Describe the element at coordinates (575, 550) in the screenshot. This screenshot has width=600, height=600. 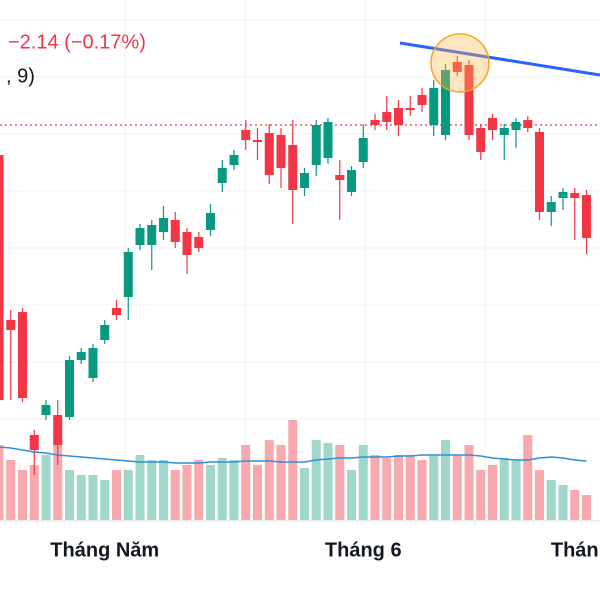
I see `x-tick-label: Thán` at that location.